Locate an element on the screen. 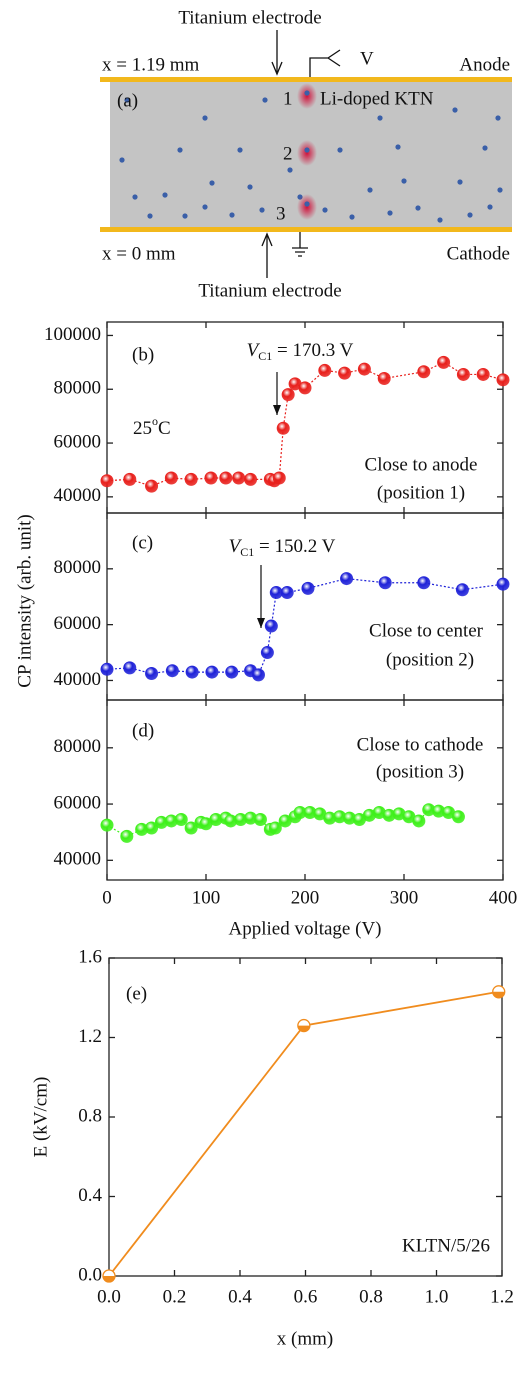  annotation-part: C1 is located at coordinates (247, 552).